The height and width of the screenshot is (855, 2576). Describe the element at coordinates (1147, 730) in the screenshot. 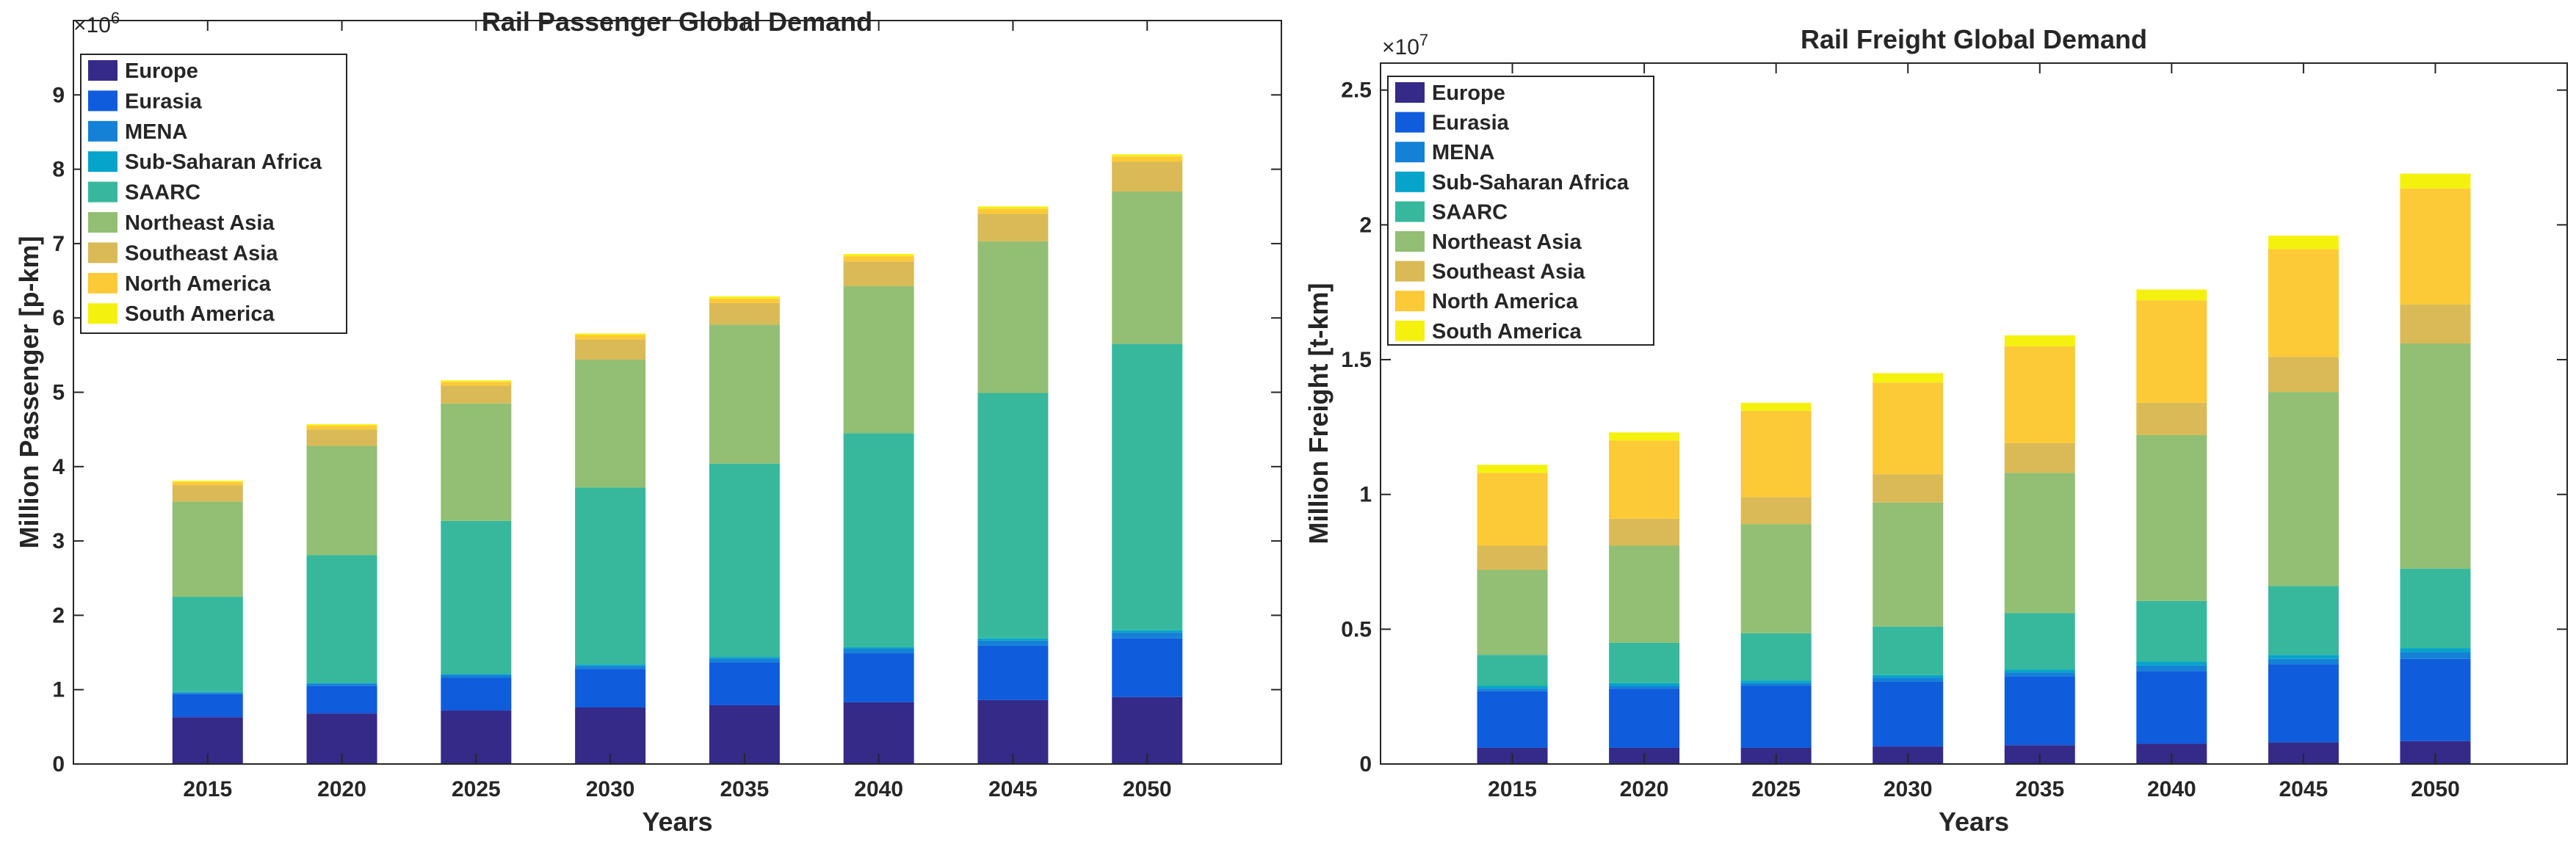

I see `bar-segment-europe-2050` at that location.